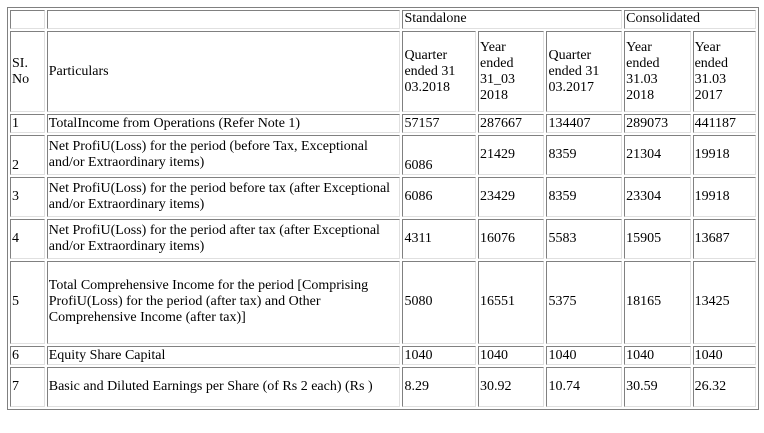 The width and height of the screenshot is (764, 433). What do you see at coordinates (439, 124) in the screenshot?
I see `standalone-quarter-2018-value: 57157` at bounding box center [439, 124].